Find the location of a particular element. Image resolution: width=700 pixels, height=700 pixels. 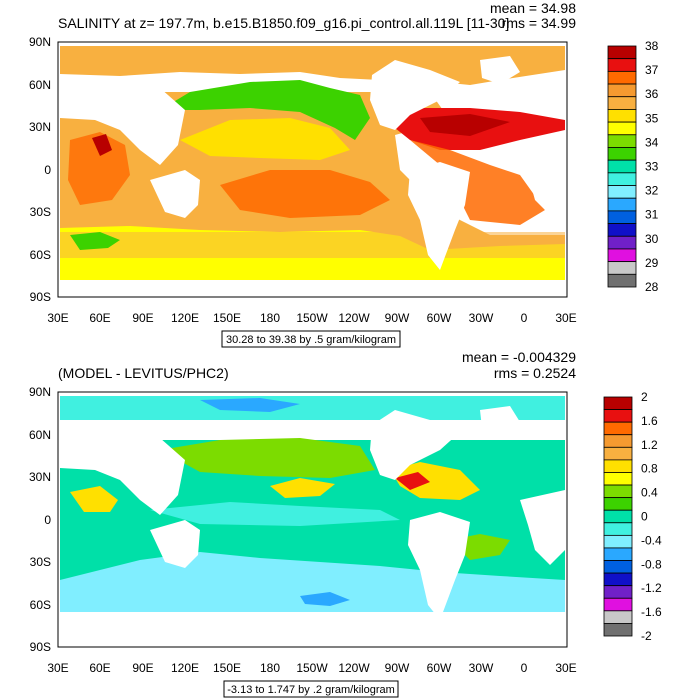

p2-xtick: 150E is located at coordinates (227, 668).